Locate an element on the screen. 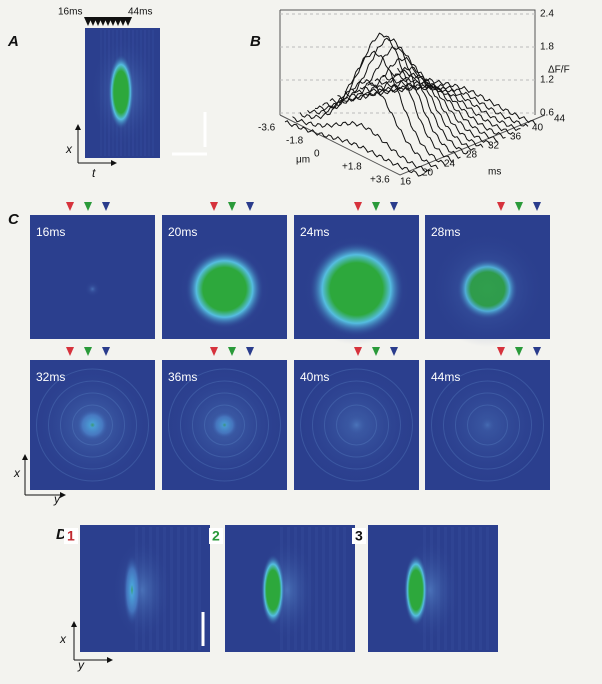 The image size is (602, 684). time-tick-label: 16 is located at coordinates (406, 182).